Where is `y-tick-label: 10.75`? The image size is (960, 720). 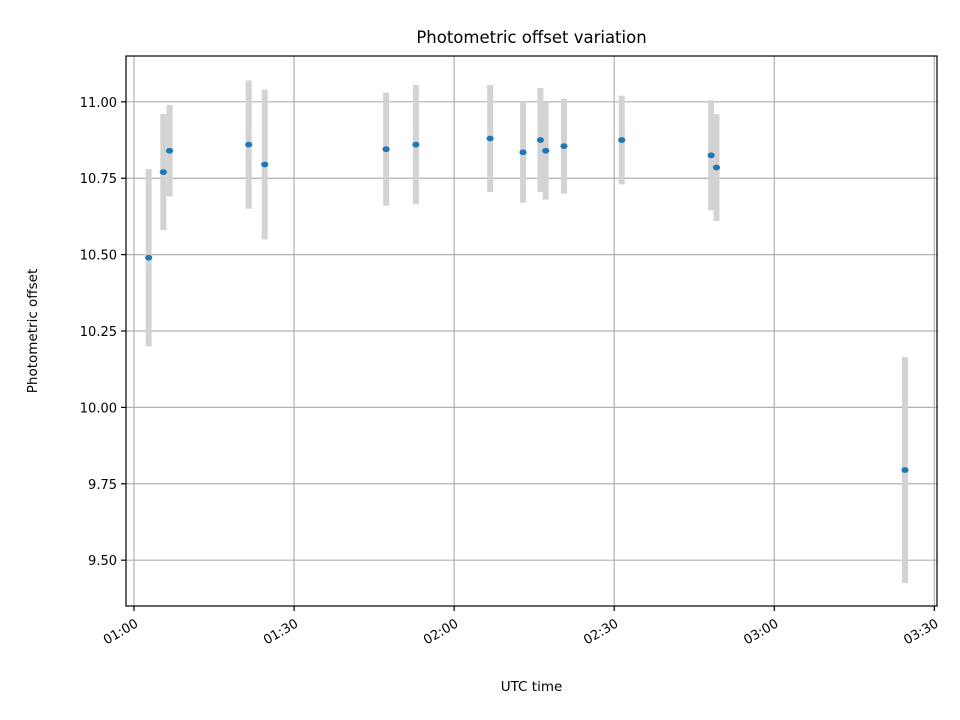 y-tick-label: 10.75 is located at coordinates (98, 179).